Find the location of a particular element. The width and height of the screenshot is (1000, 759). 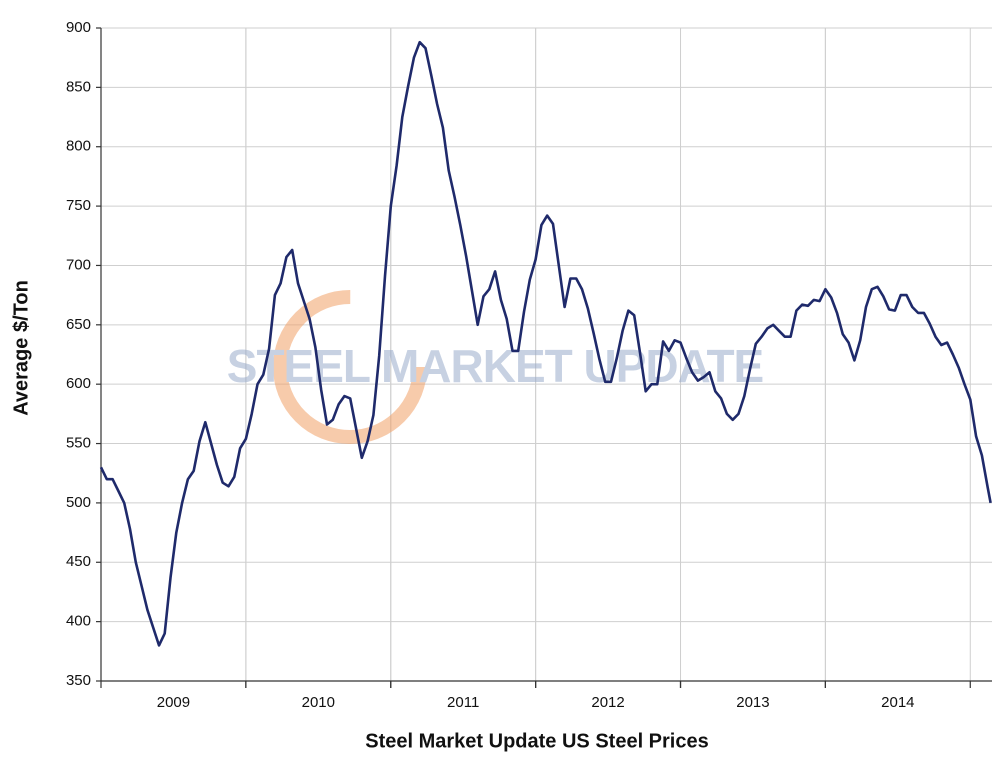

x-axis-title: Steel Market Update US Steel Prices is located at coordinates (536, 741).